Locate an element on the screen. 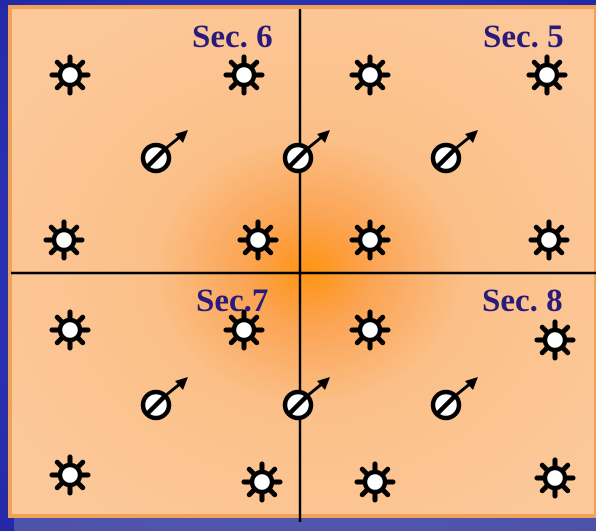  section-label-sec5: Sec. 5 is located at coordinates (523, 37).